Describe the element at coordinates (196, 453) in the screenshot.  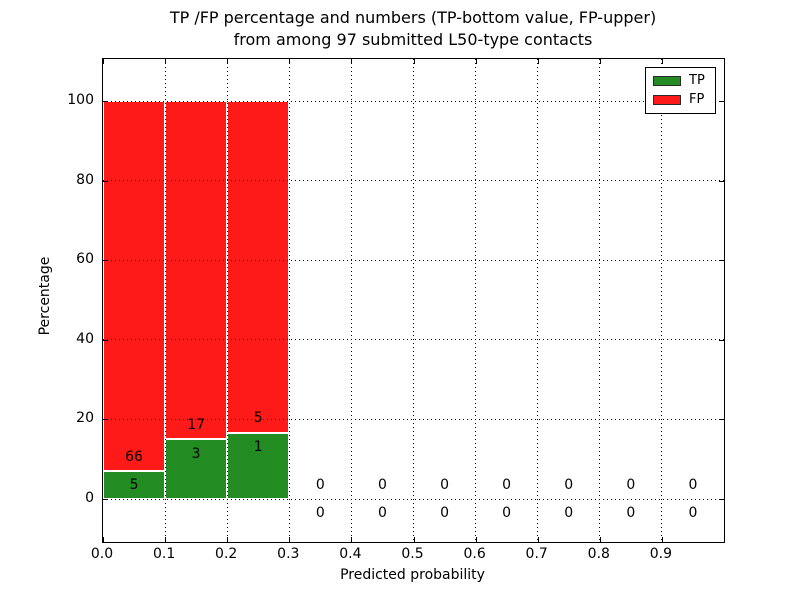
I see `tp-count-label: 3` at that location.